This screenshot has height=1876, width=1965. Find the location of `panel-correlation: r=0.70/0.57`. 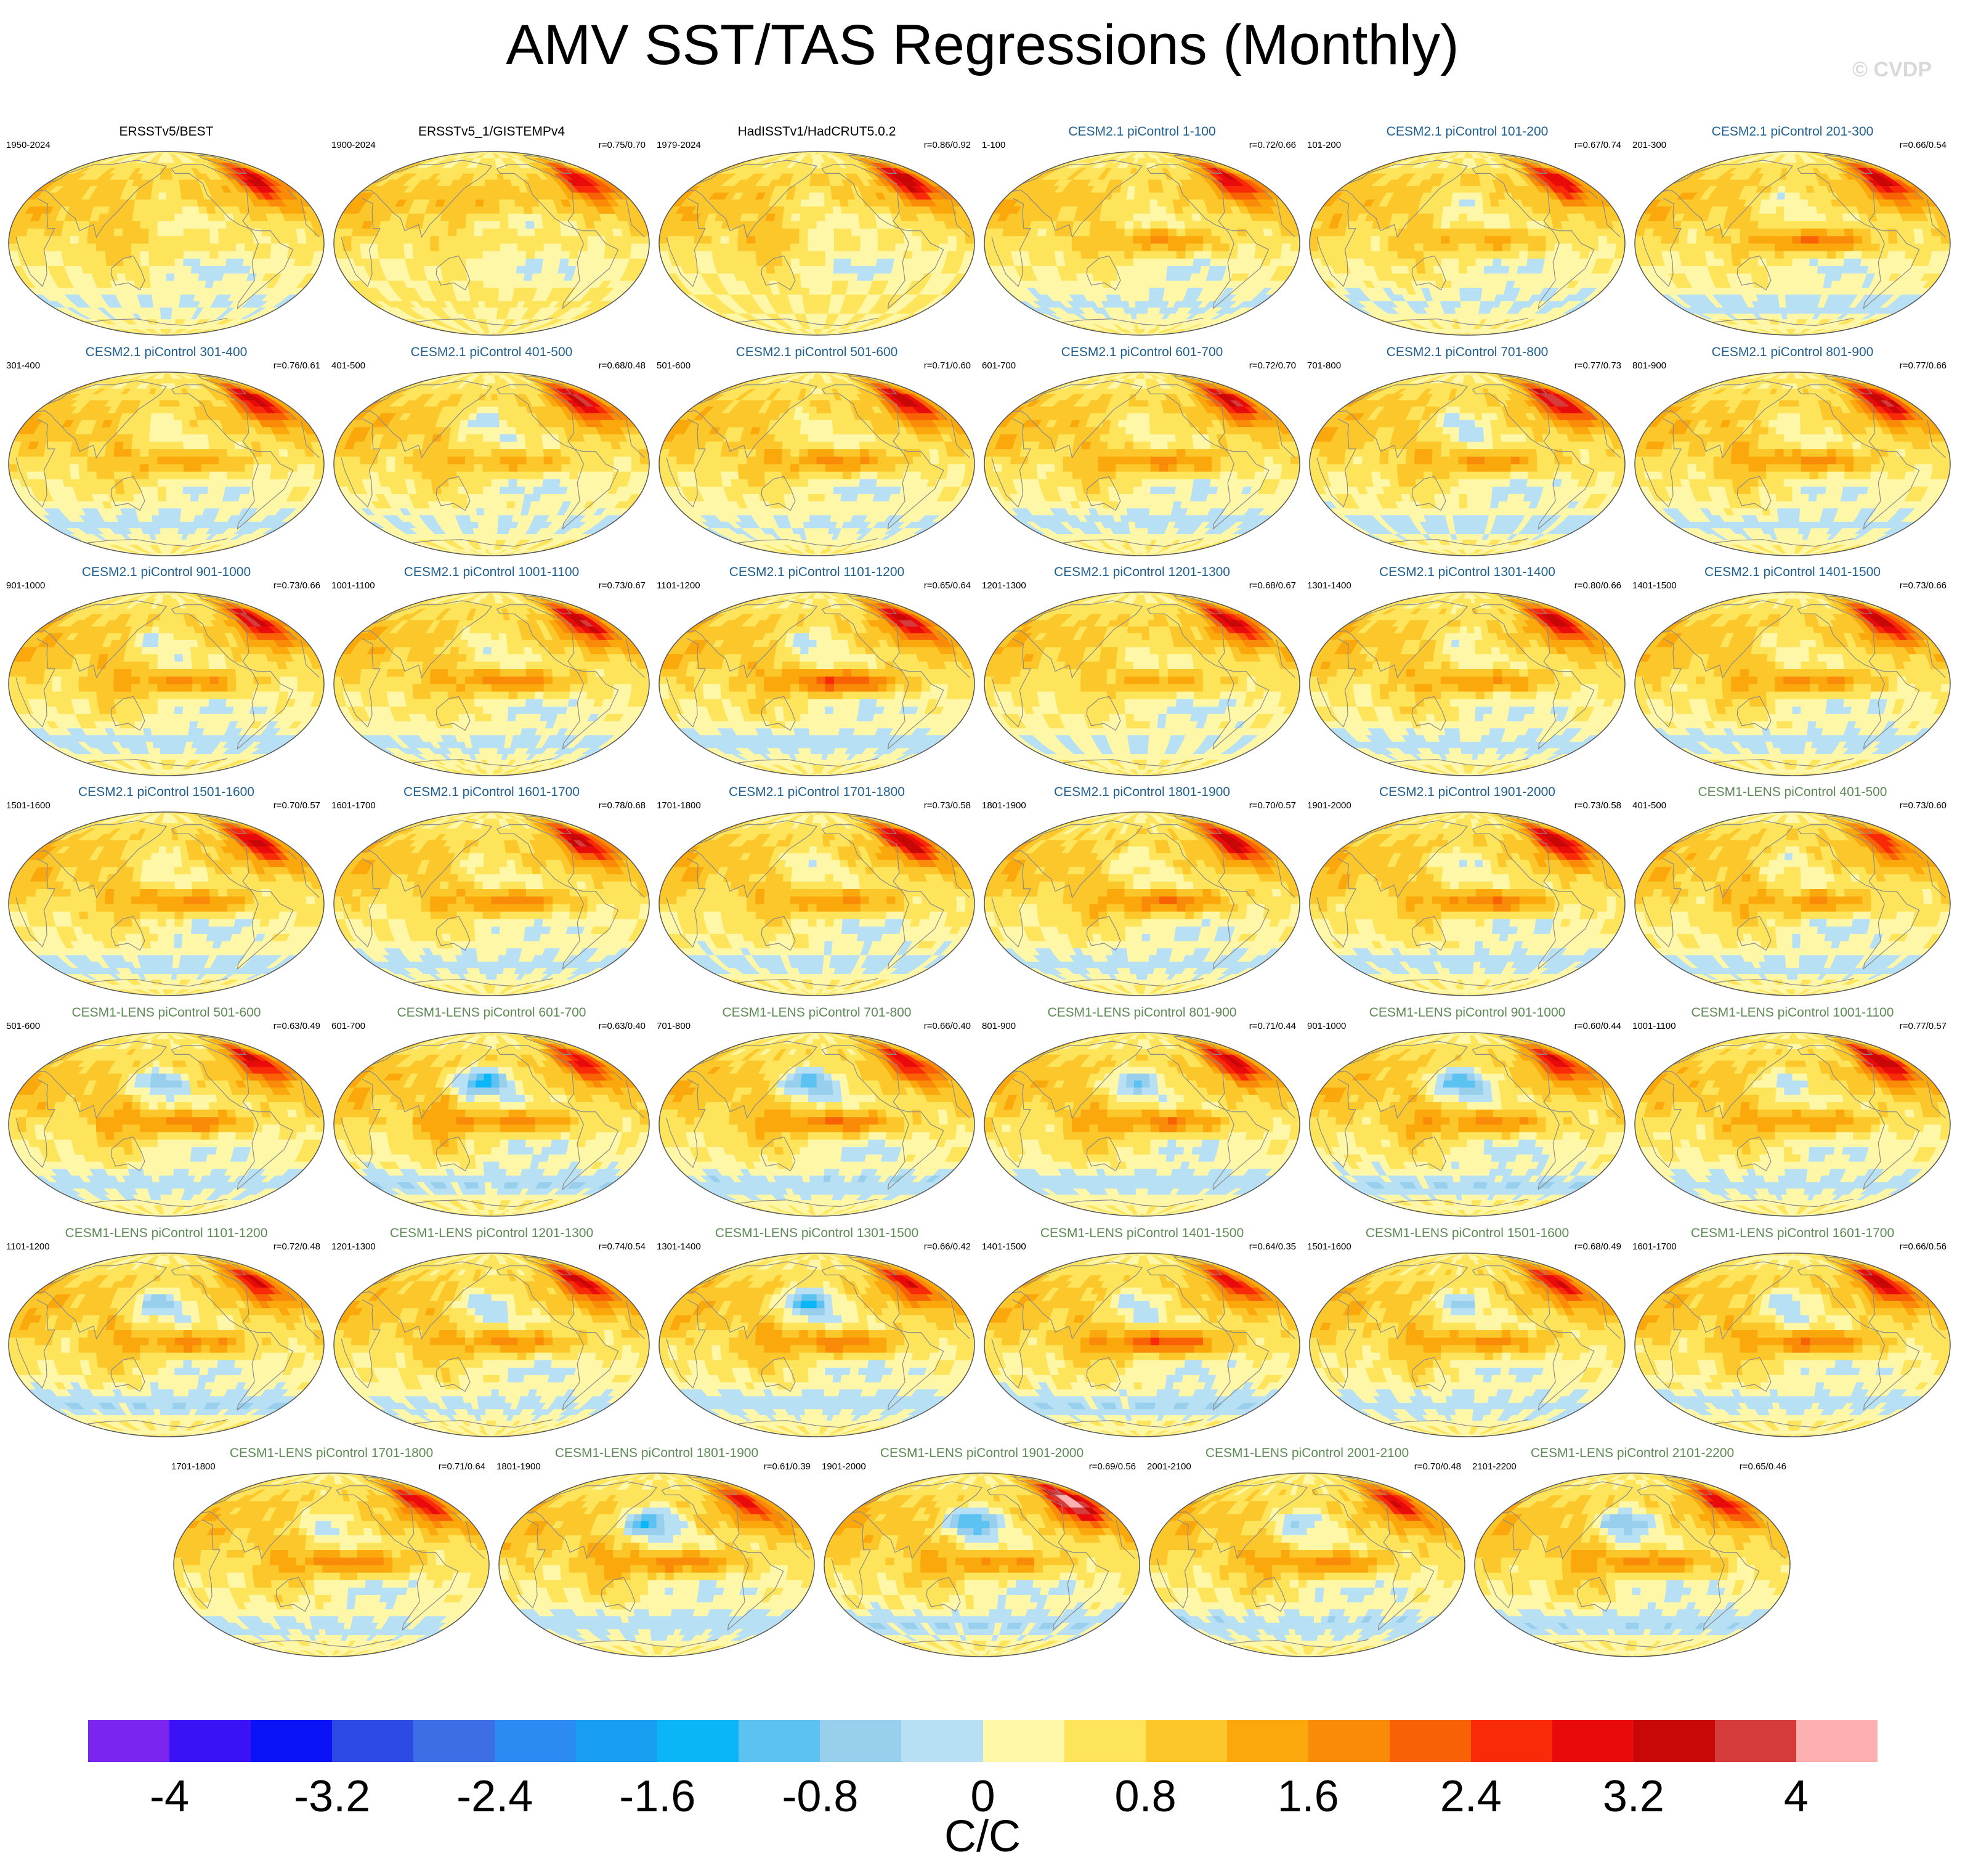

panel-correlation: r=0.70/0.57 is located at coordinates (1273, 806).